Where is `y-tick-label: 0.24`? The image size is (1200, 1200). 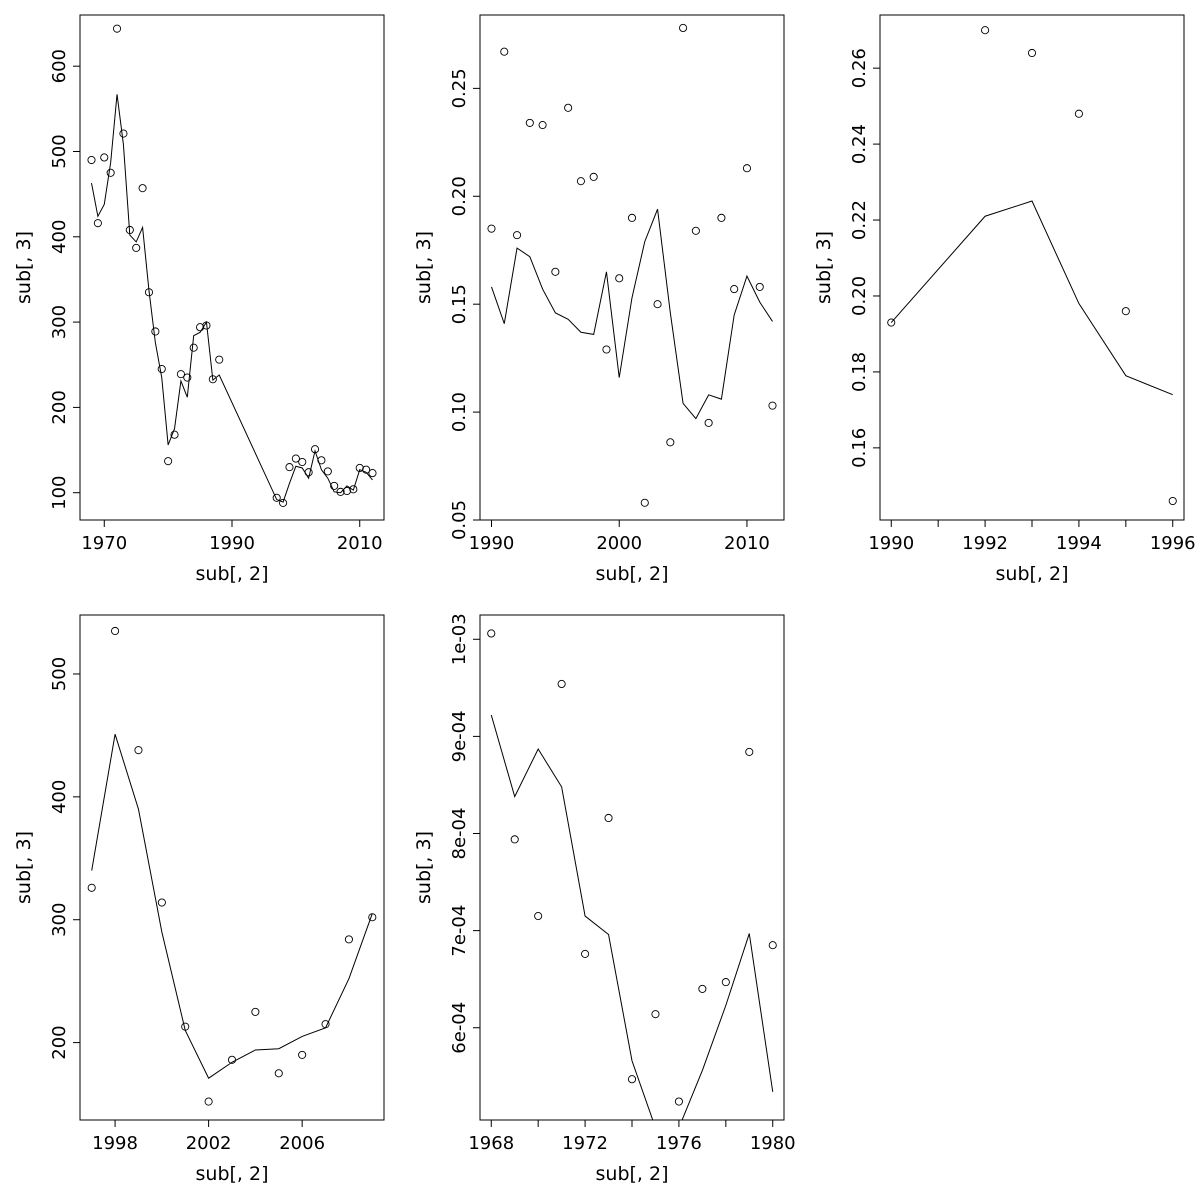 y-tick-label: 0.24 is located at coordinates (859, 144).